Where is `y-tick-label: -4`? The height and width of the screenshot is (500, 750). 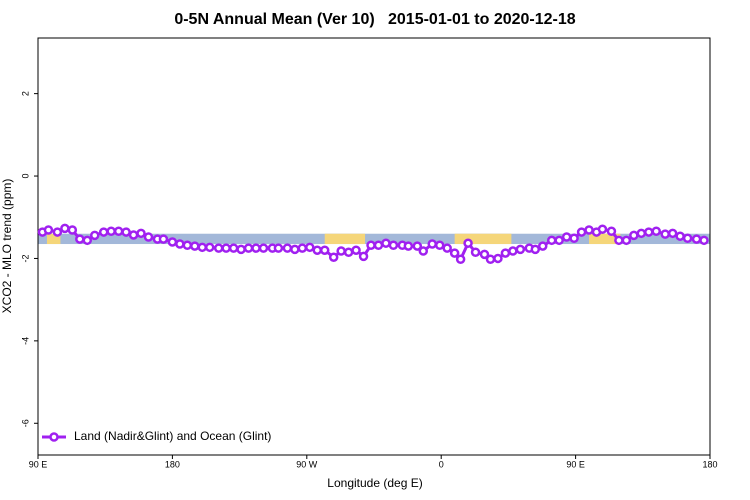 y-tick-label: -4 is located at coordinates (25, 341).